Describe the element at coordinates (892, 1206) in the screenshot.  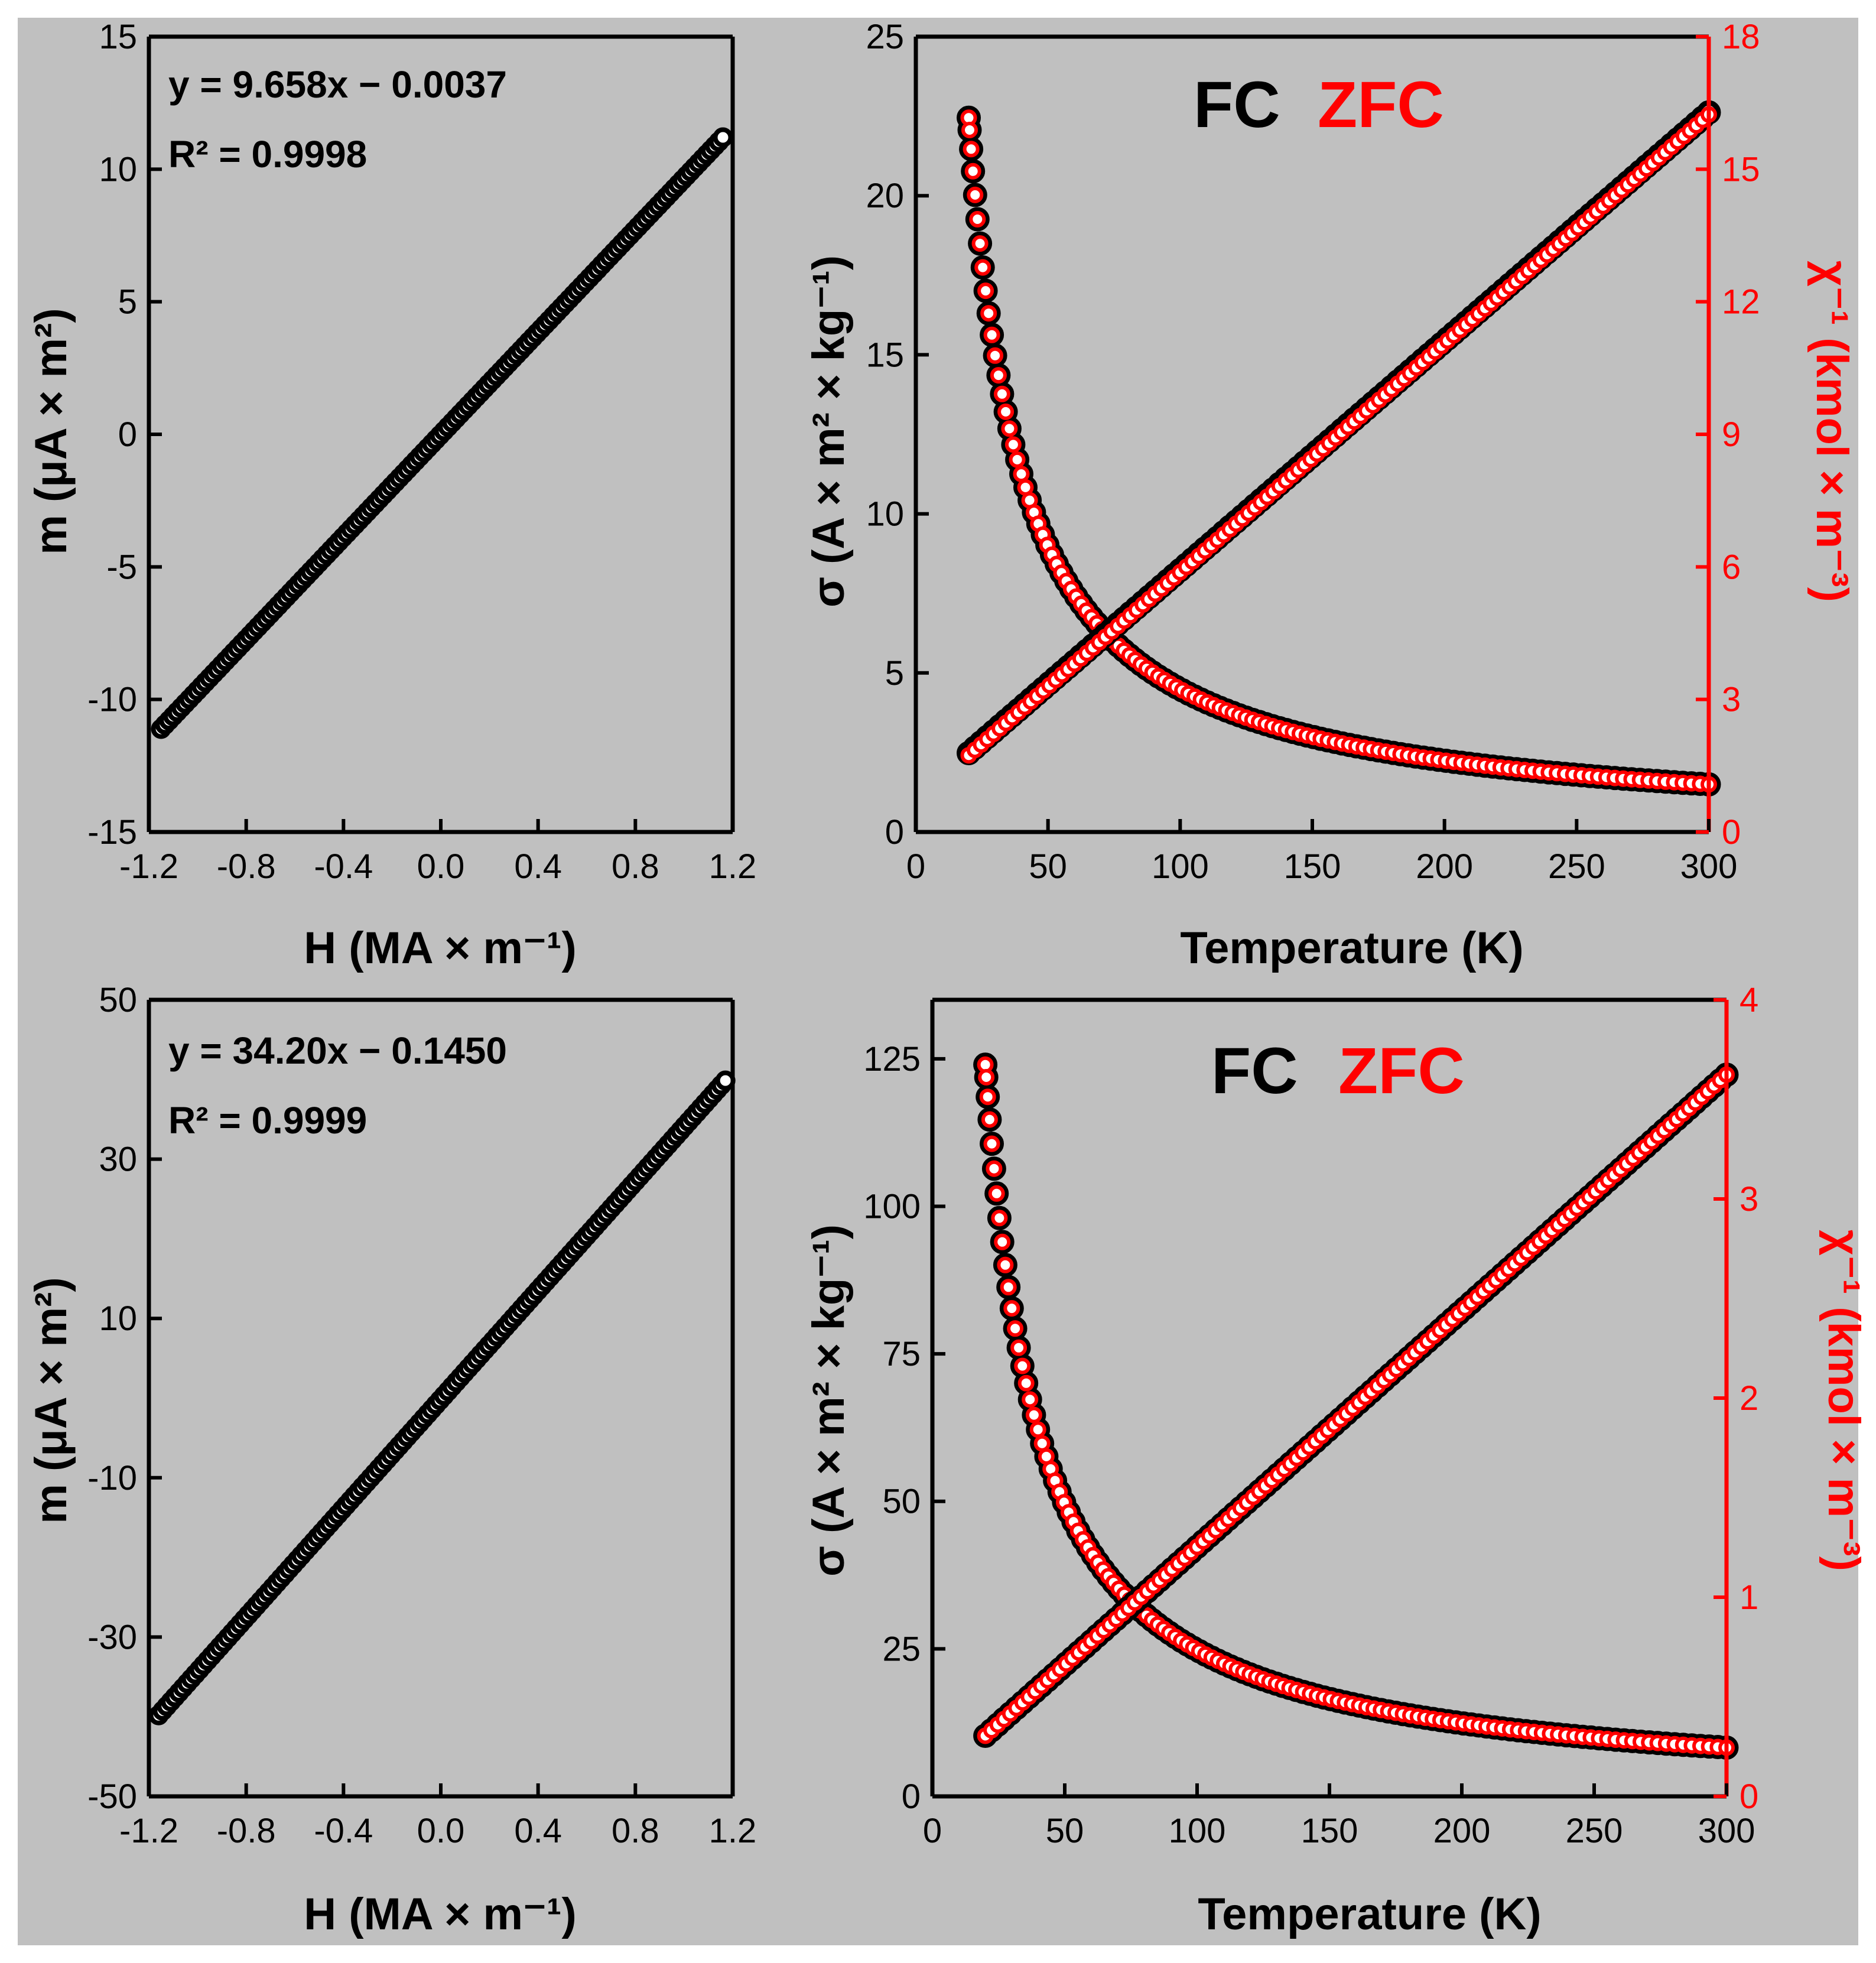
I see `p4-y-tick-label: 100` at that location.